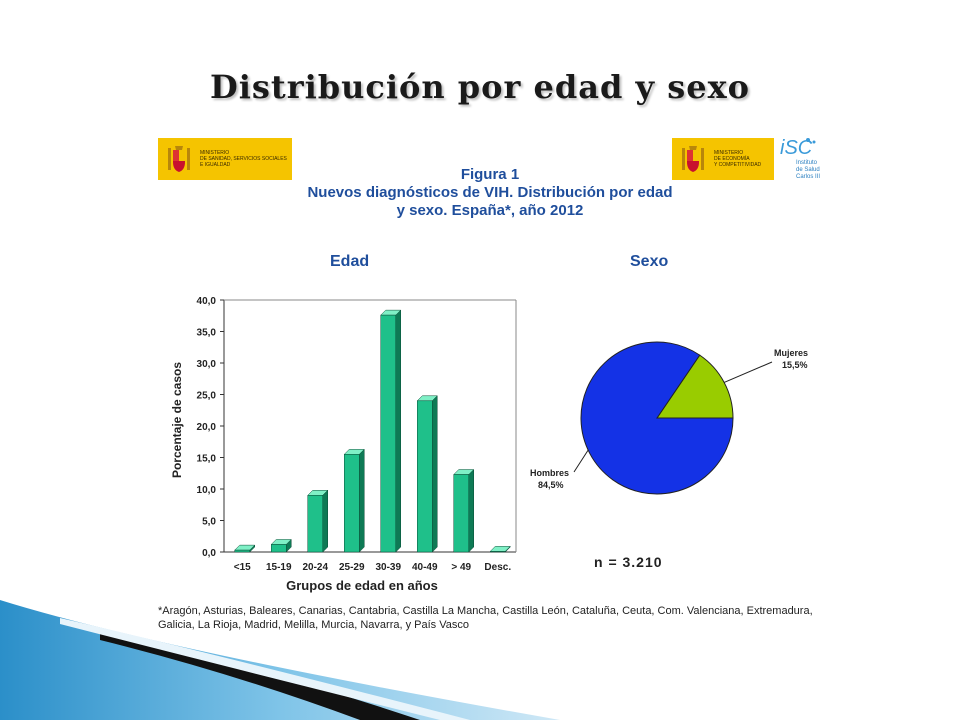 The image size is (960, 720). I want to click on figure-title-line2: y sexo. España*, año 2012, so click(490, 210).